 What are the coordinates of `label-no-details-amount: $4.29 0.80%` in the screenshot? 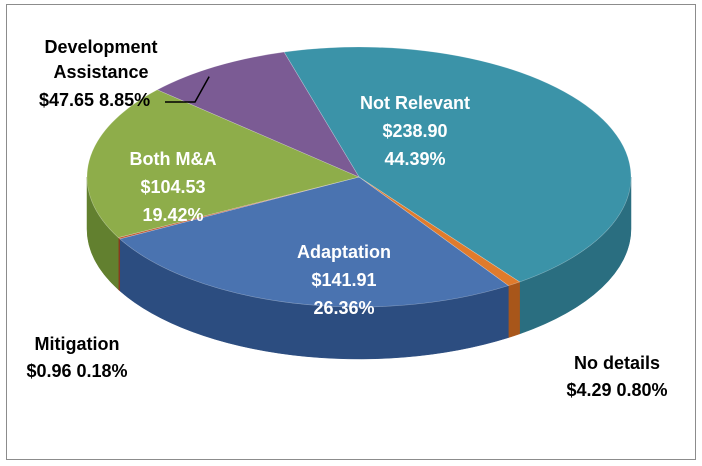 It's located at (616, 390).